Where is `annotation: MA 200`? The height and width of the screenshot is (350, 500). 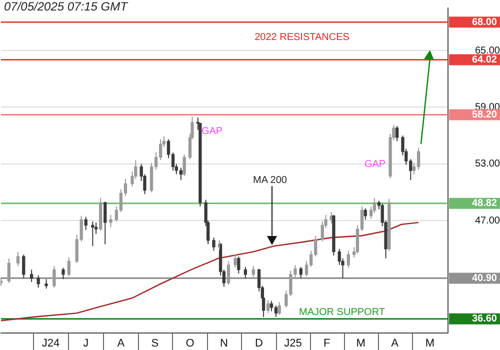 annotation: MA 200 is located at coordinates (270, 180).